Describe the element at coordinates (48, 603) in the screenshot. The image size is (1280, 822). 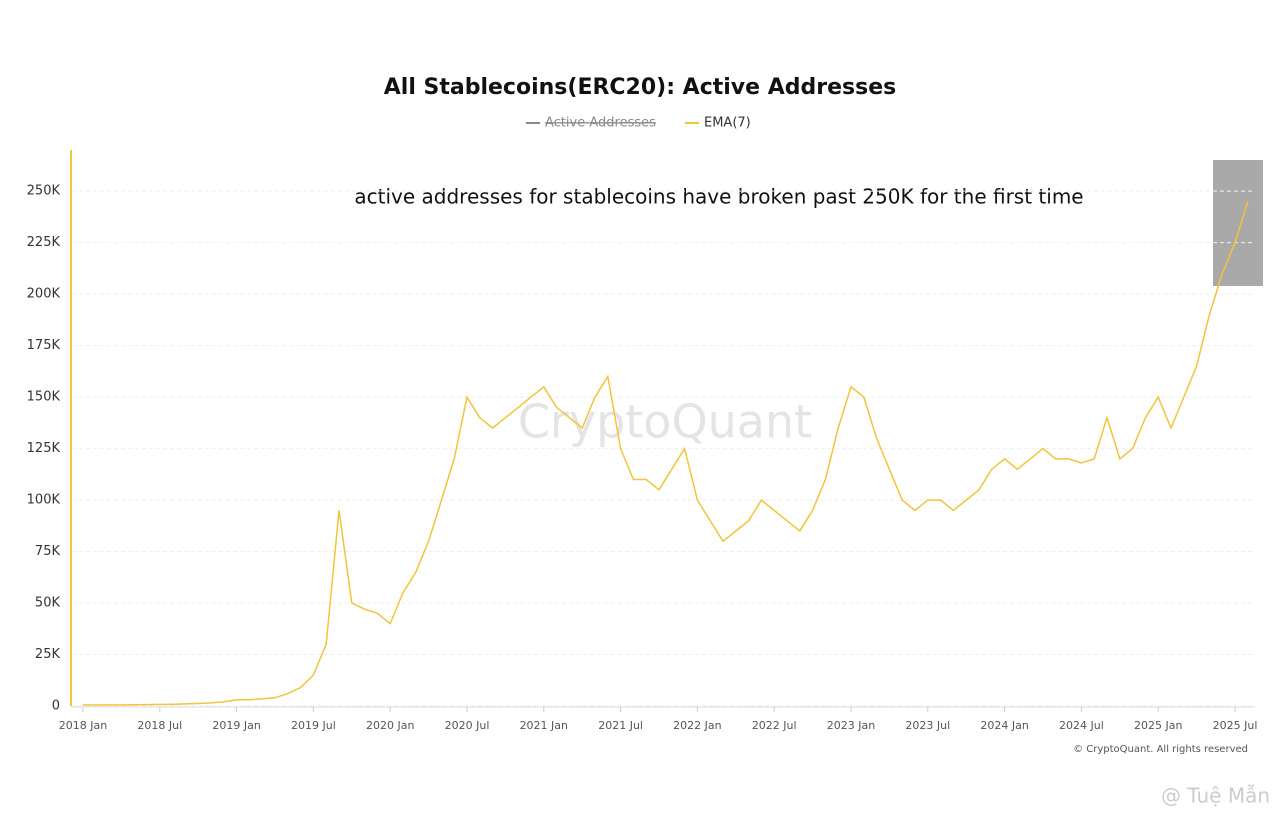
I see `y-tick-label: 50K` at that location.